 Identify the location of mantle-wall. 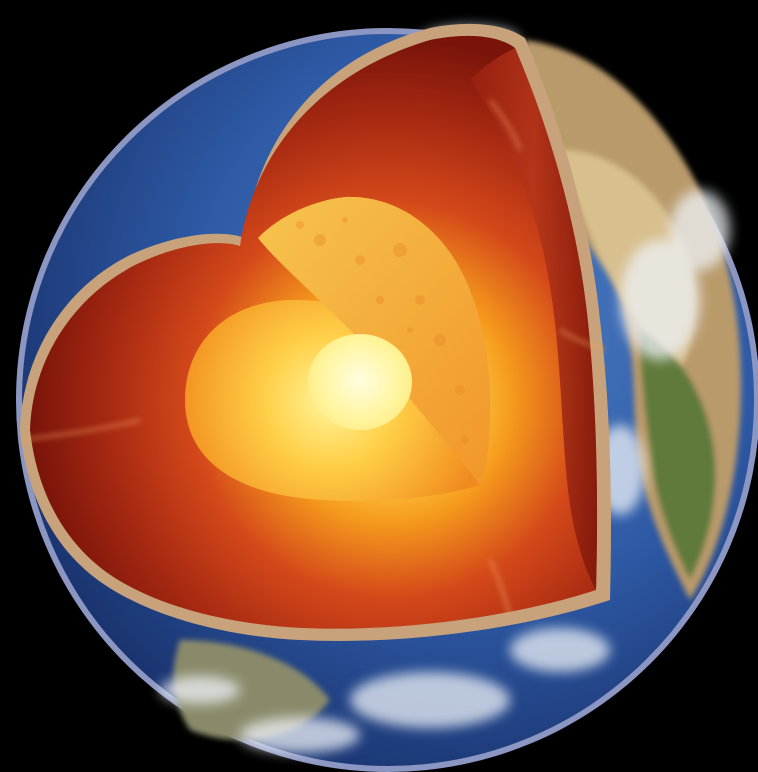
(534, 319).